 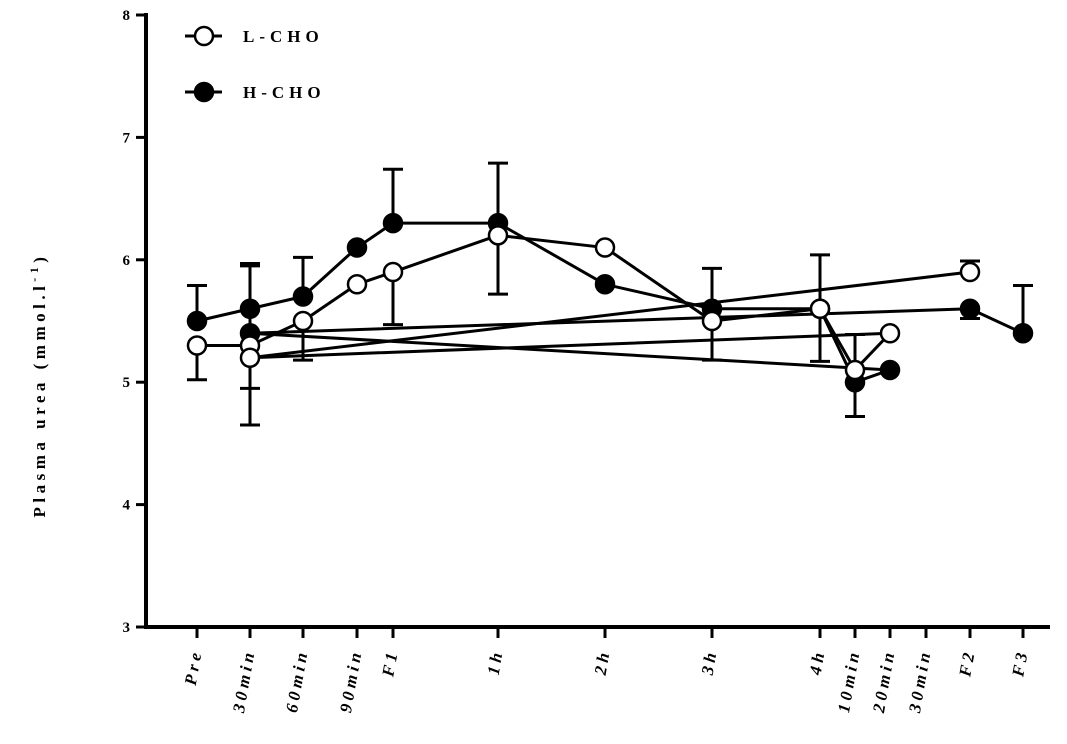 What do you see at coordinates (351, 680) in the screenshot?
I see `x-tick-label: 90min` at bounding box center [351, 680].